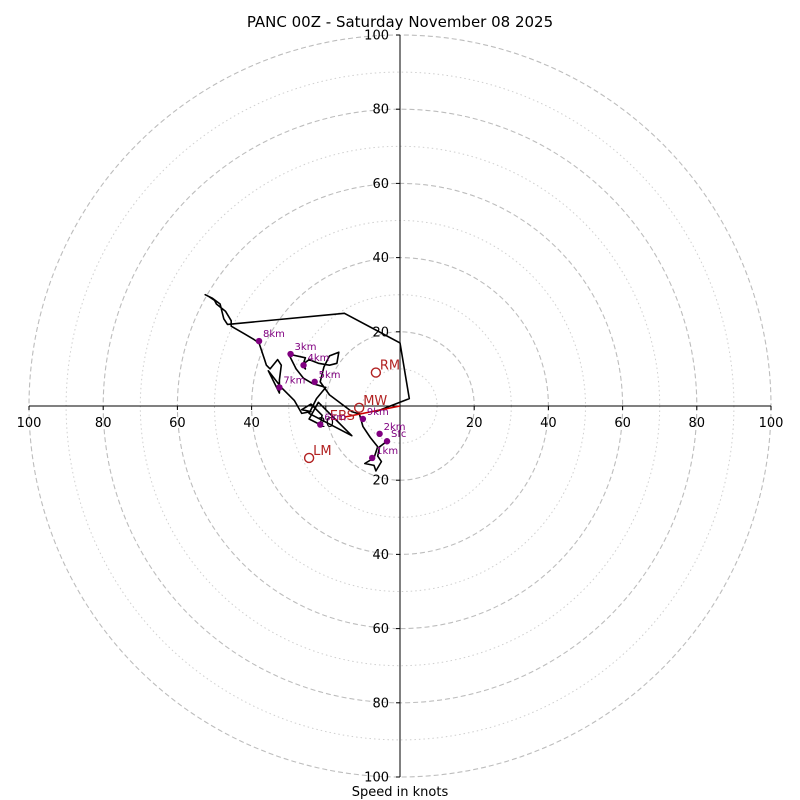 Image resolution: width=800 pixels, height=800 pixels. Describe the element at coordinates (400, 22) in the screenshot. I see `chart-title: PANC 00Z - Saturday November 08 2025` at that location.